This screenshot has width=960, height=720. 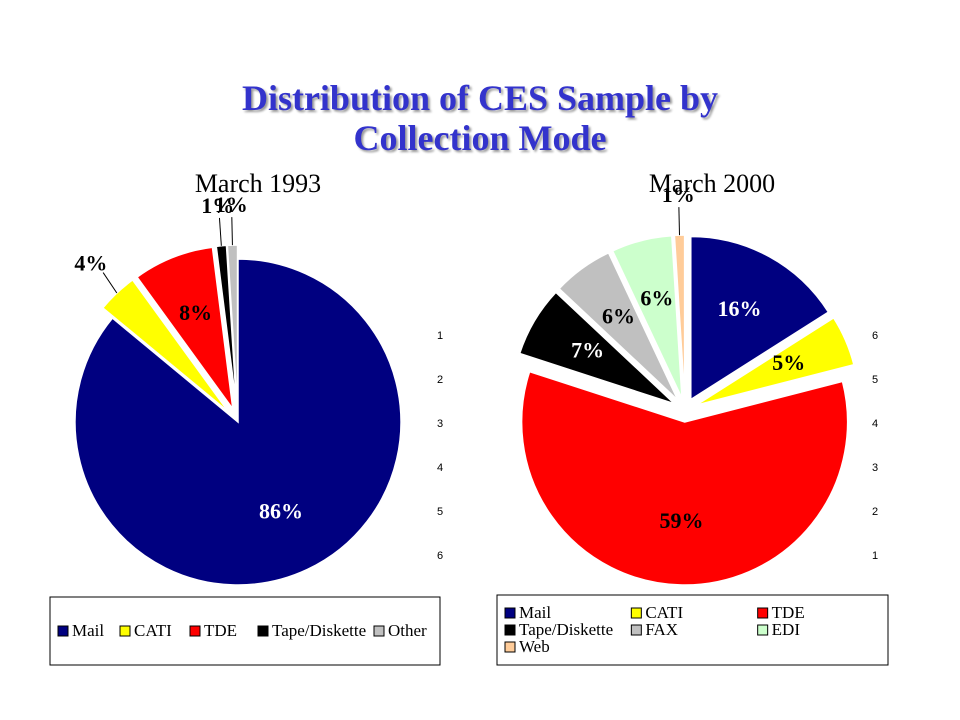 What do you see at coordinates (534, 646) in the screenshot?
I see `legend-label: Web` at bounding box center [534, 646].